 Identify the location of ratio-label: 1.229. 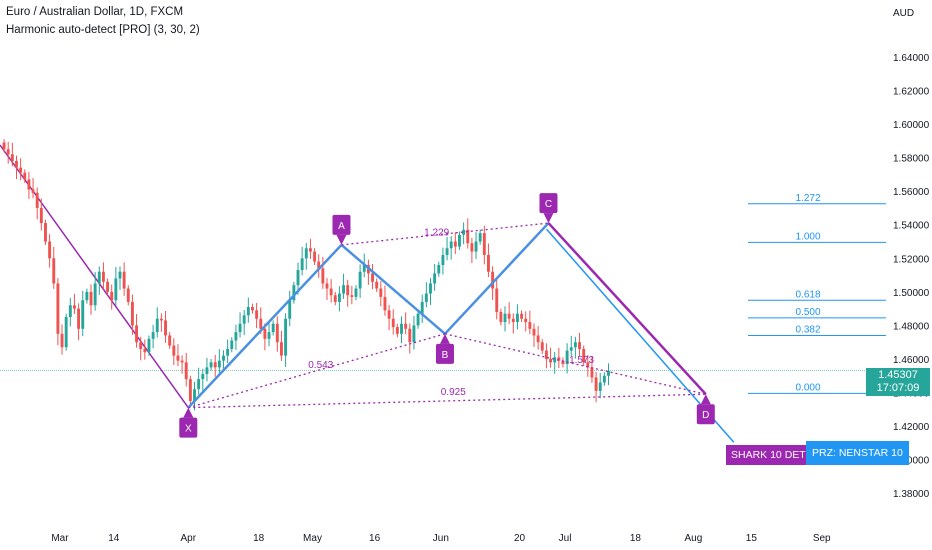
(436, 233).